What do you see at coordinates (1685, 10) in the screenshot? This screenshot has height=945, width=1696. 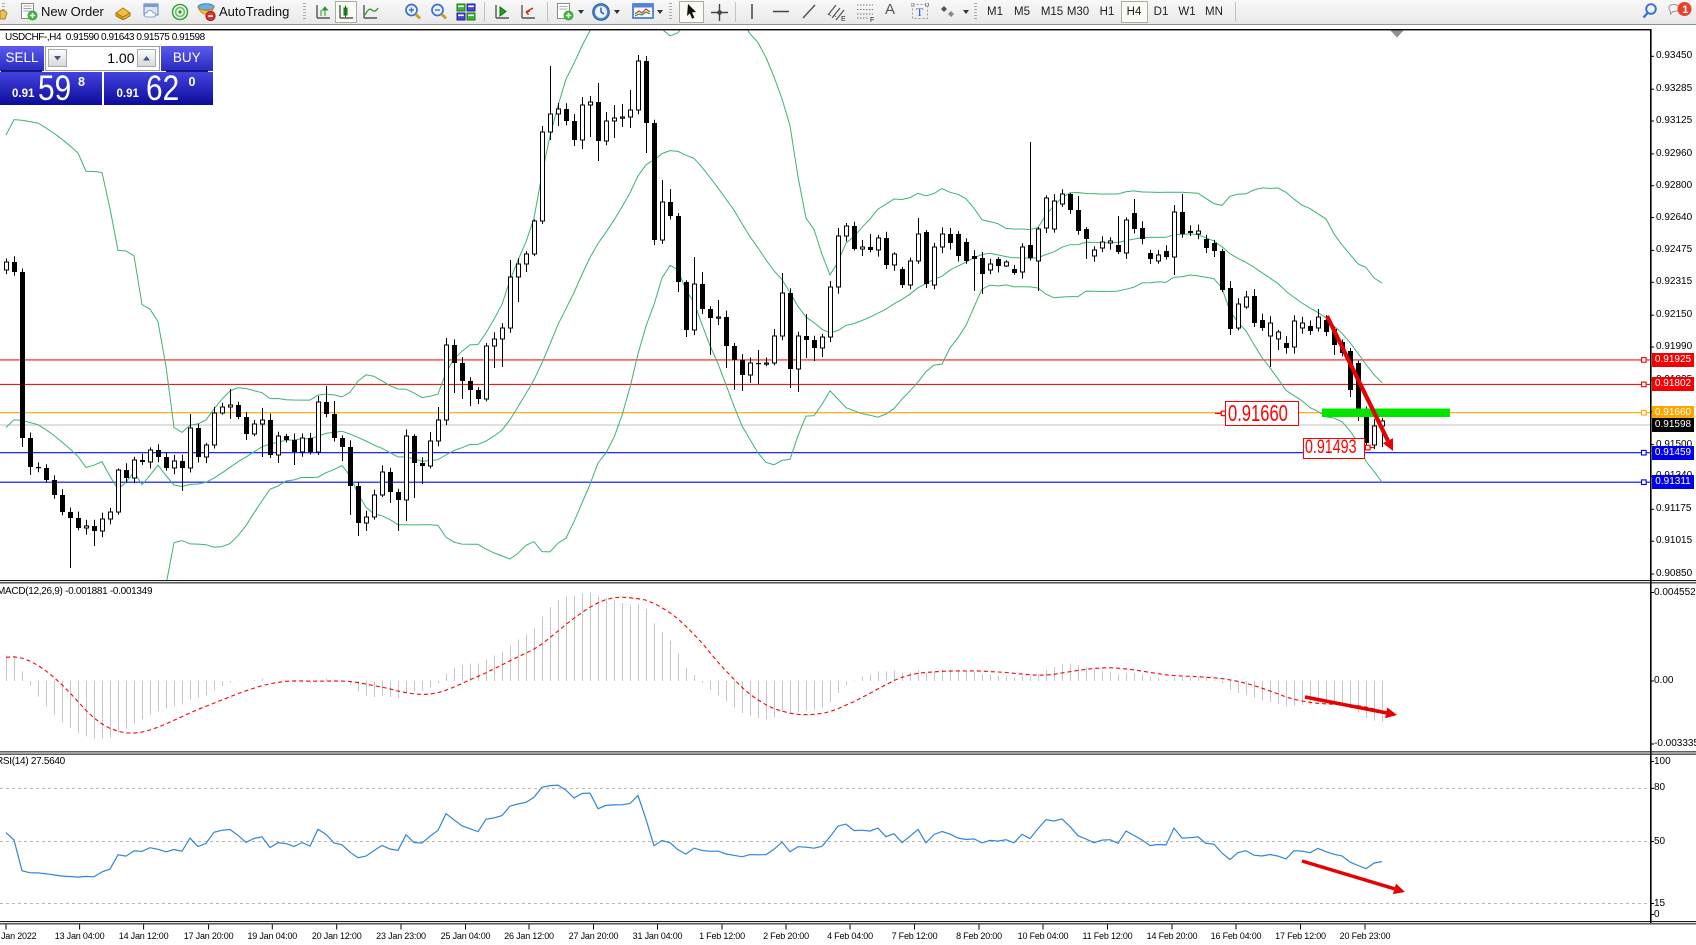 I see `svg-text: 1` at bounding box center [1685, 10].